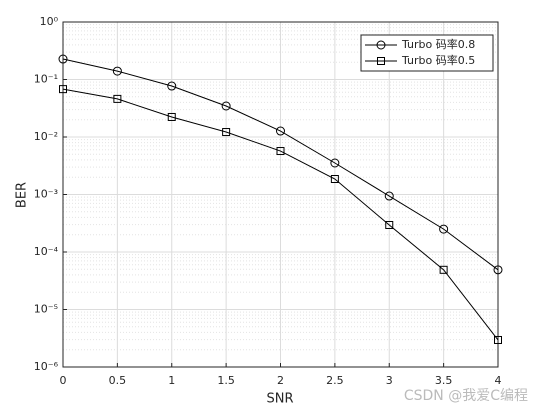 The image size is (545, 412). What do you see at coordinates (63, 380) in the screenshot?
I see `x-tick-label: 0` at bounding box center [63, 380].